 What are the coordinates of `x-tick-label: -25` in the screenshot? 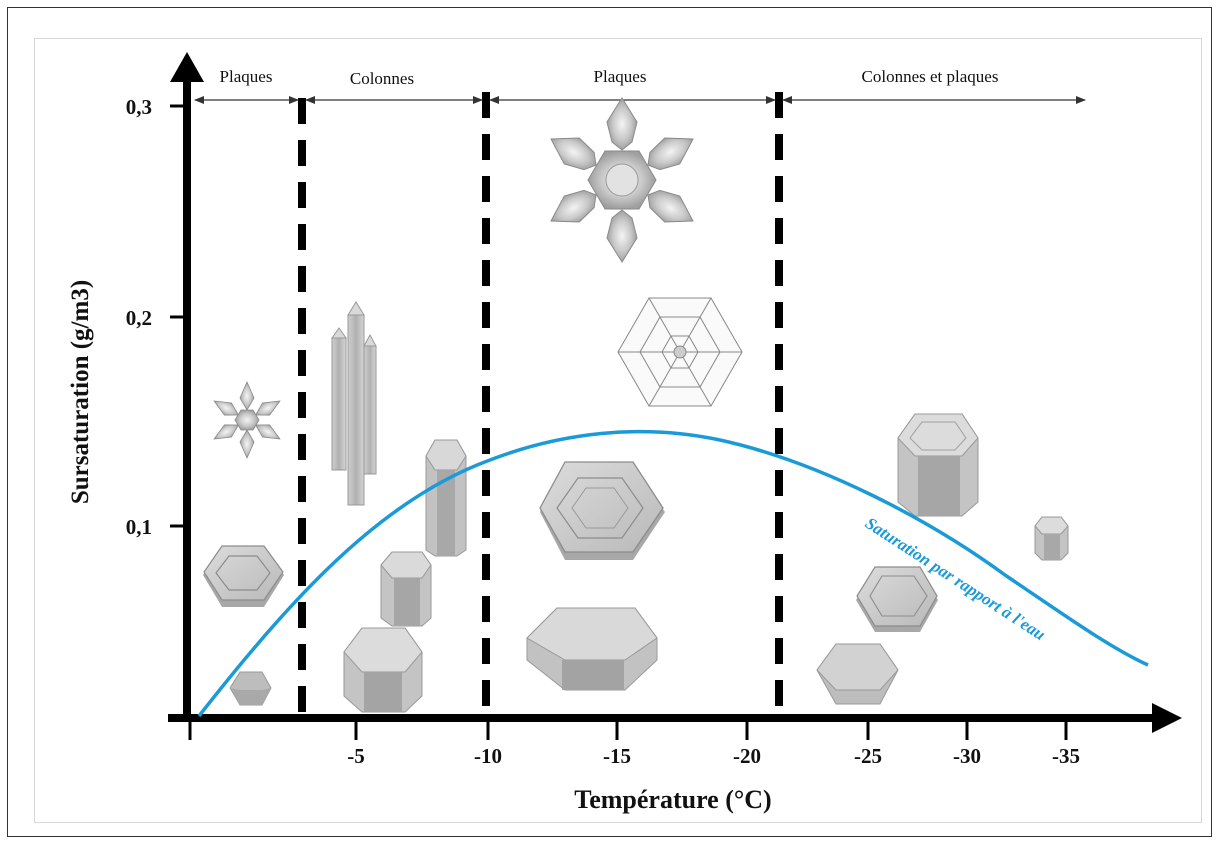 It's located at (868, 756).